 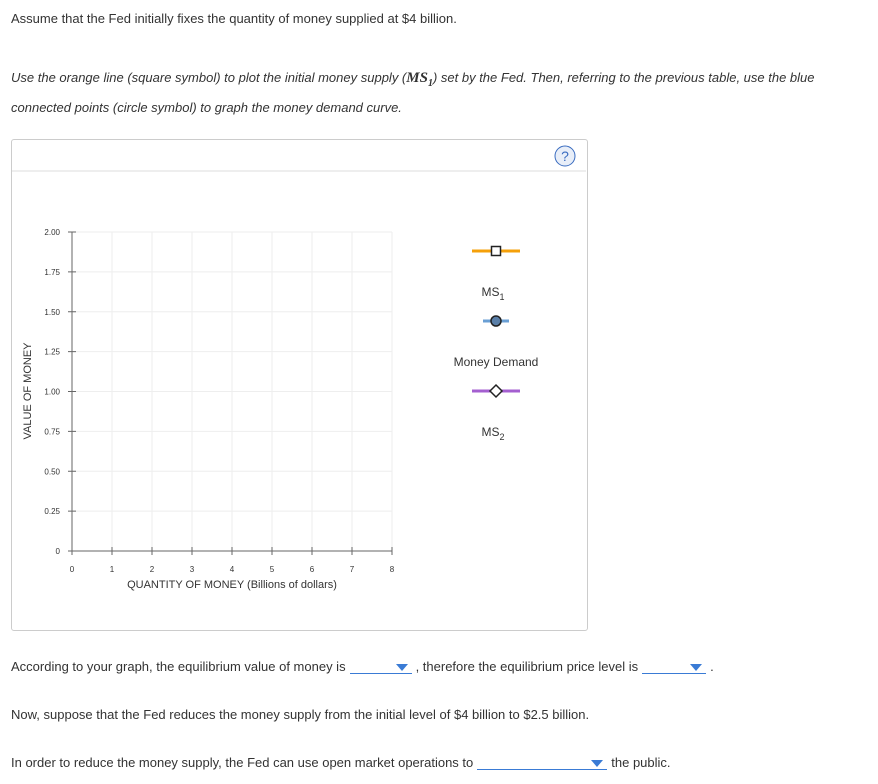 I want to click on y-tick-label: 0.75, so click(x=52, y=431).